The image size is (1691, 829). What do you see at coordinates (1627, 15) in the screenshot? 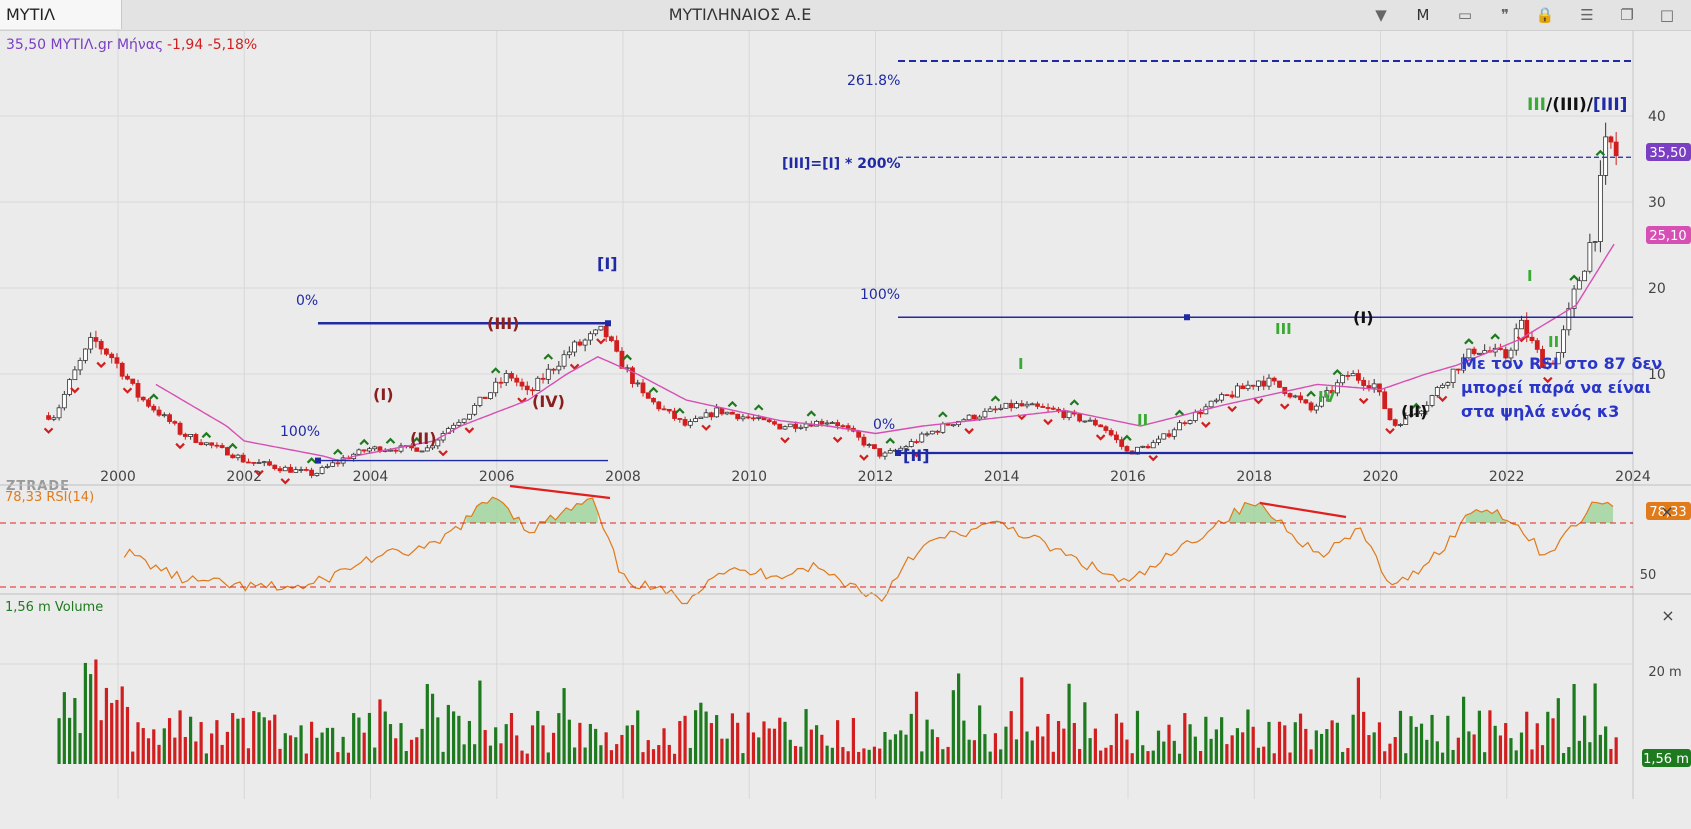
I see `restore-icon: ❐` at bounding box center [1627, 15].